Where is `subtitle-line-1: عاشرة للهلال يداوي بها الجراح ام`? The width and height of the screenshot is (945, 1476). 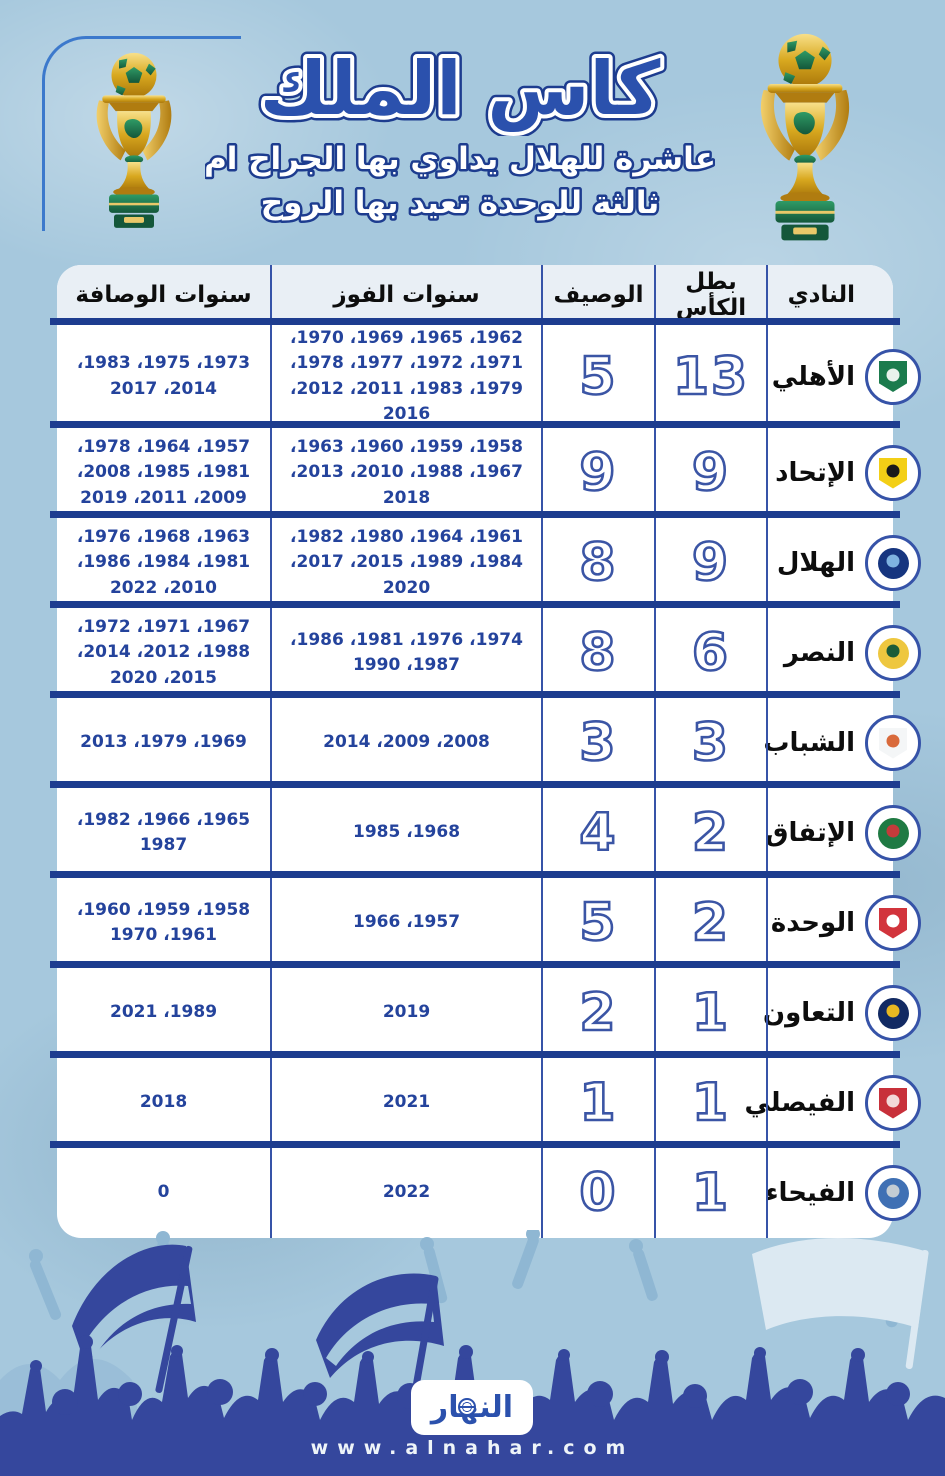
subtitle-line-1: عاشرة للهلال يداوي بها الجراح ام is located at coordinates (460, 159).